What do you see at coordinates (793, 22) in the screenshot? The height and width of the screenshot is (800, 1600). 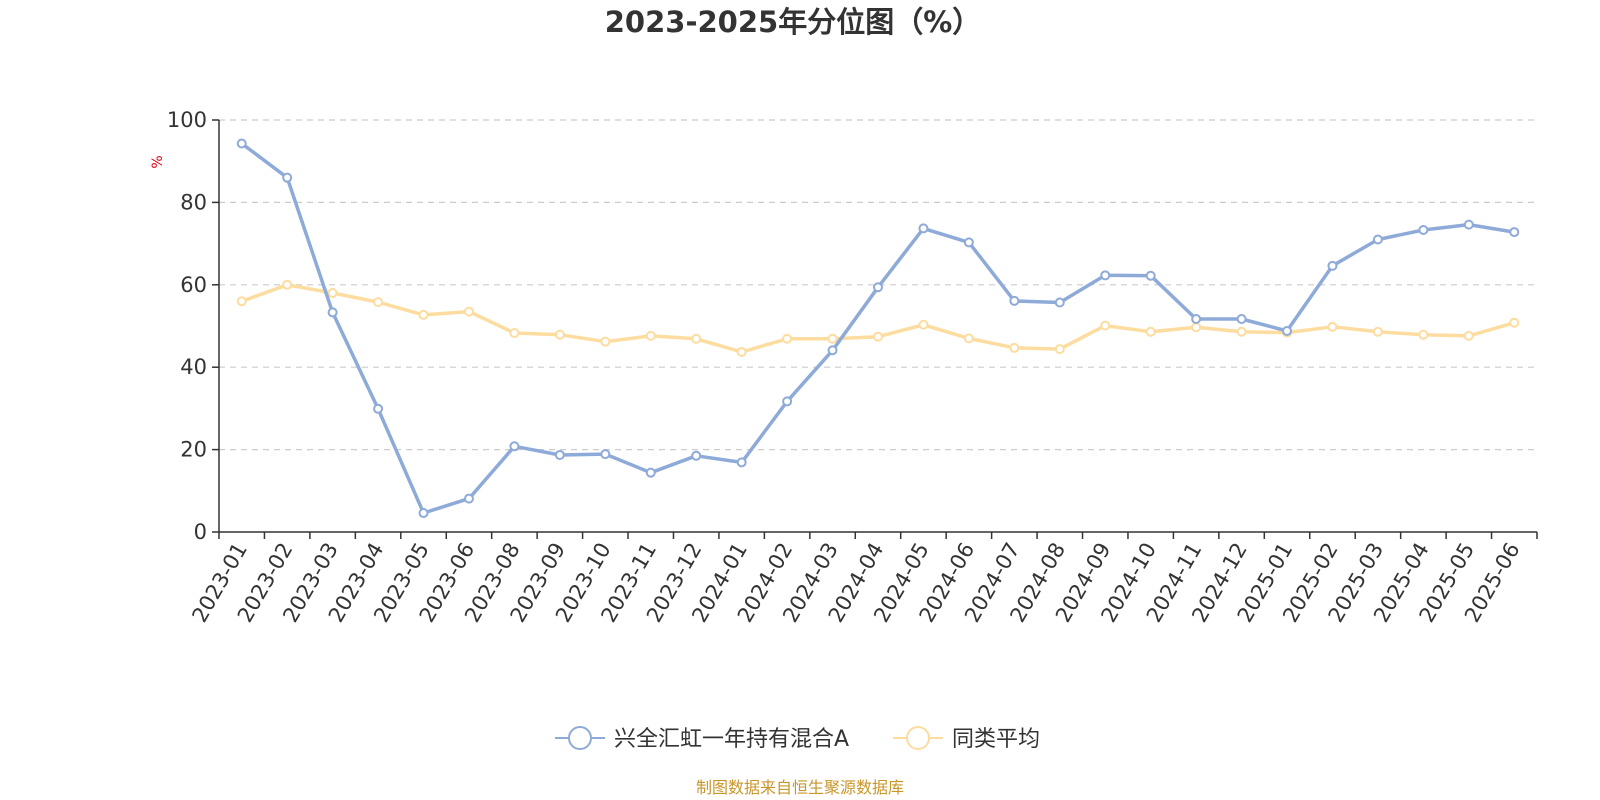 I see `chart-title: 2023-2025年分位图（%）` at bounding box center [793, 22].